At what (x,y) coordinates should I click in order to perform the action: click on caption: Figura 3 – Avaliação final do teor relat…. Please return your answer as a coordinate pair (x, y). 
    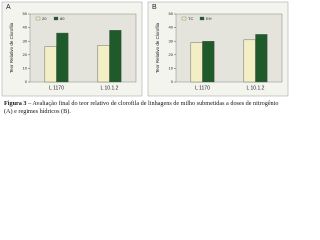
    Looking at the image, I should click on (145, 107).